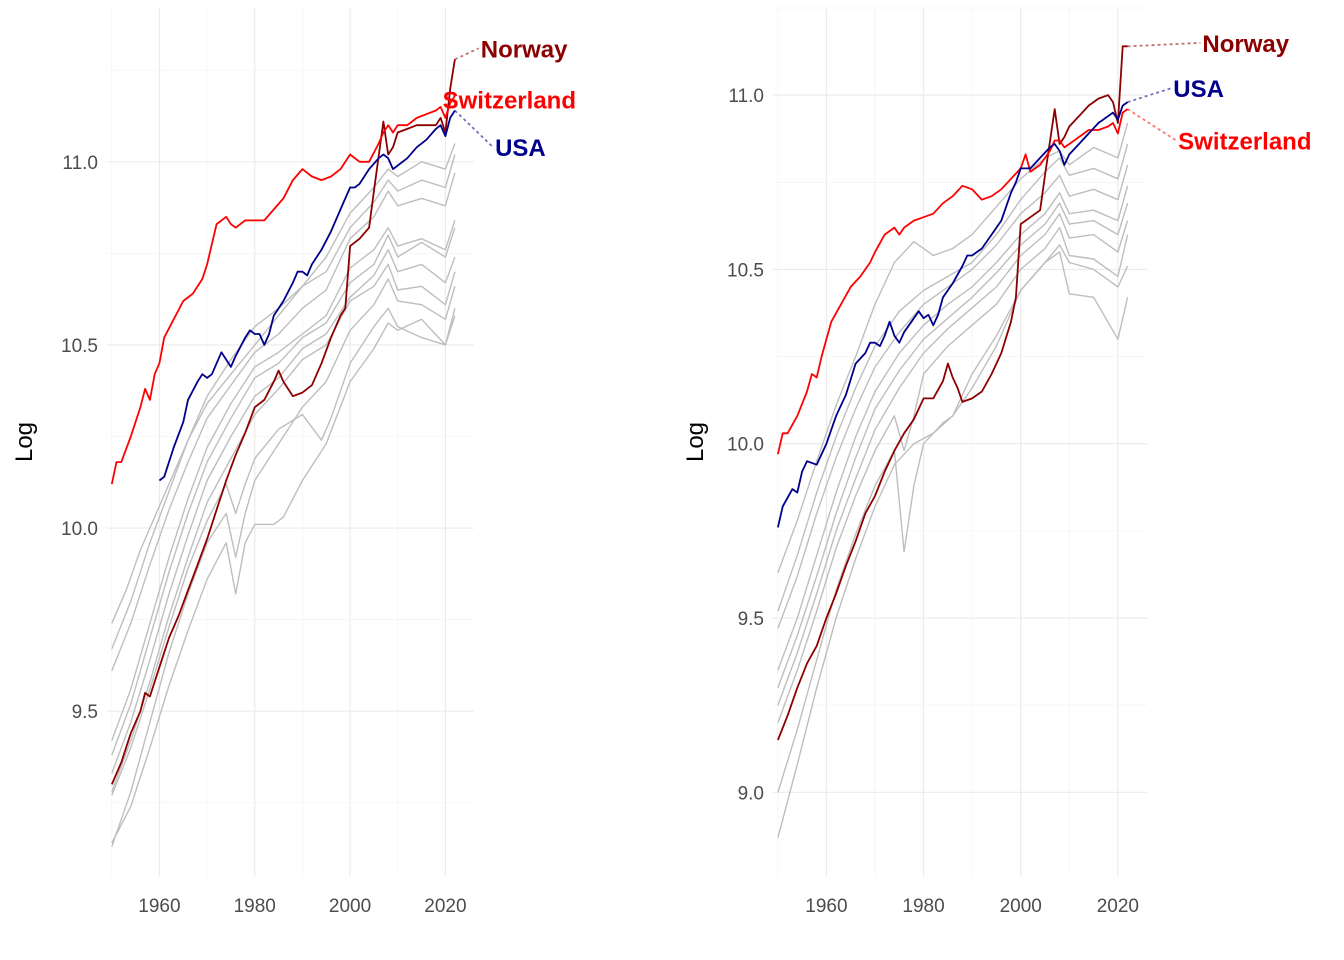 The width and height of the screenshot is (1344, 960). What do you see at coordinates (1152, 125) in the screenshot?
I see `label-connector-switzerland` at bounding box center [1152, 125].